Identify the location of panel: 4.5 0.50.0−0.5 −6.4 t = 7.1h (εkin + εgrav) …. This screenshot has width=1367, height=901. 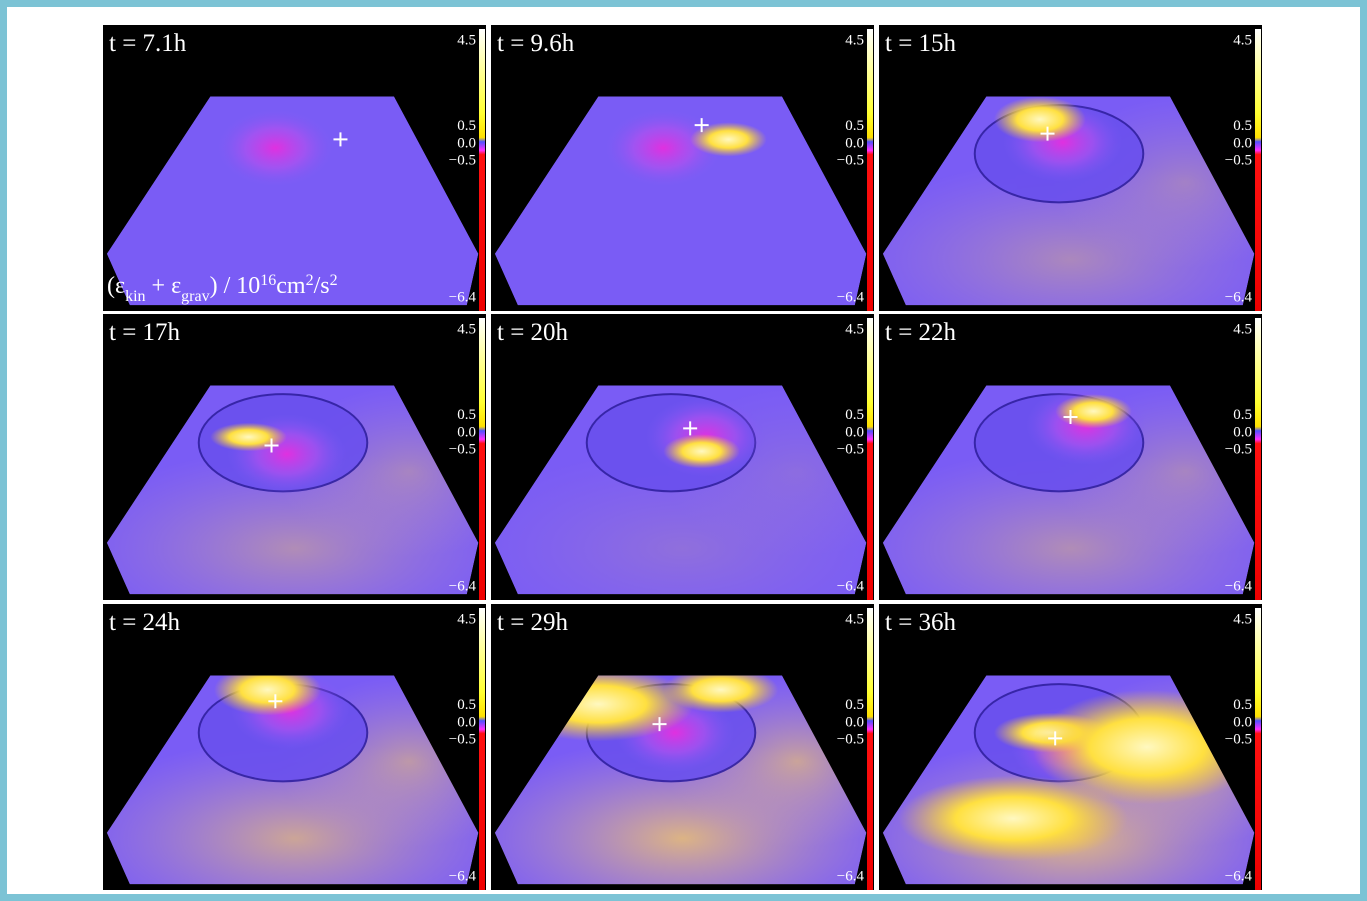
(294, 168).